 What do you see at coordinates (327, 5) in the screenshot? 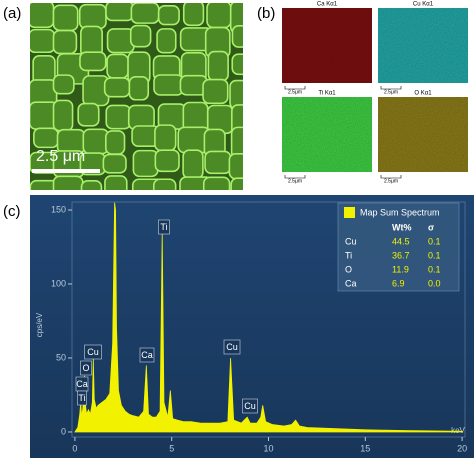
I see `map-title: Ca Kα1` at bounding box center [327, 5].